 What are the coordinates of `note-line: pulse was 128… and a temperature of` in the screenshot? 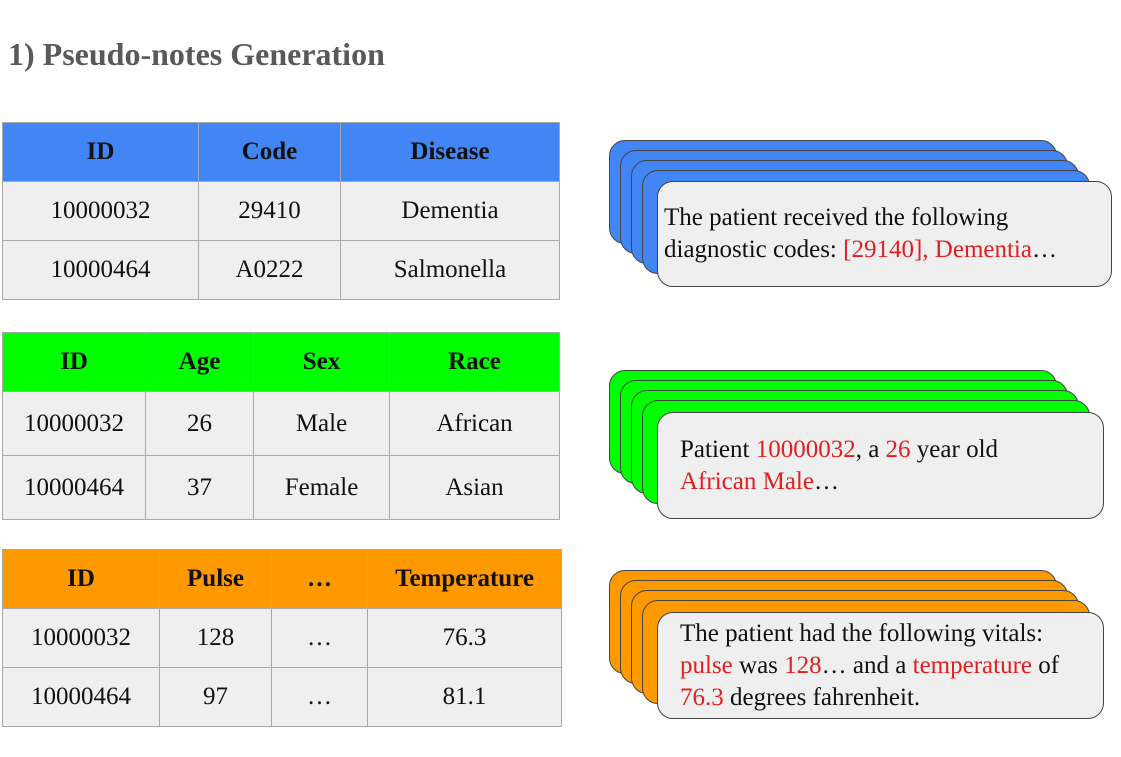 It's located at (882, 666).